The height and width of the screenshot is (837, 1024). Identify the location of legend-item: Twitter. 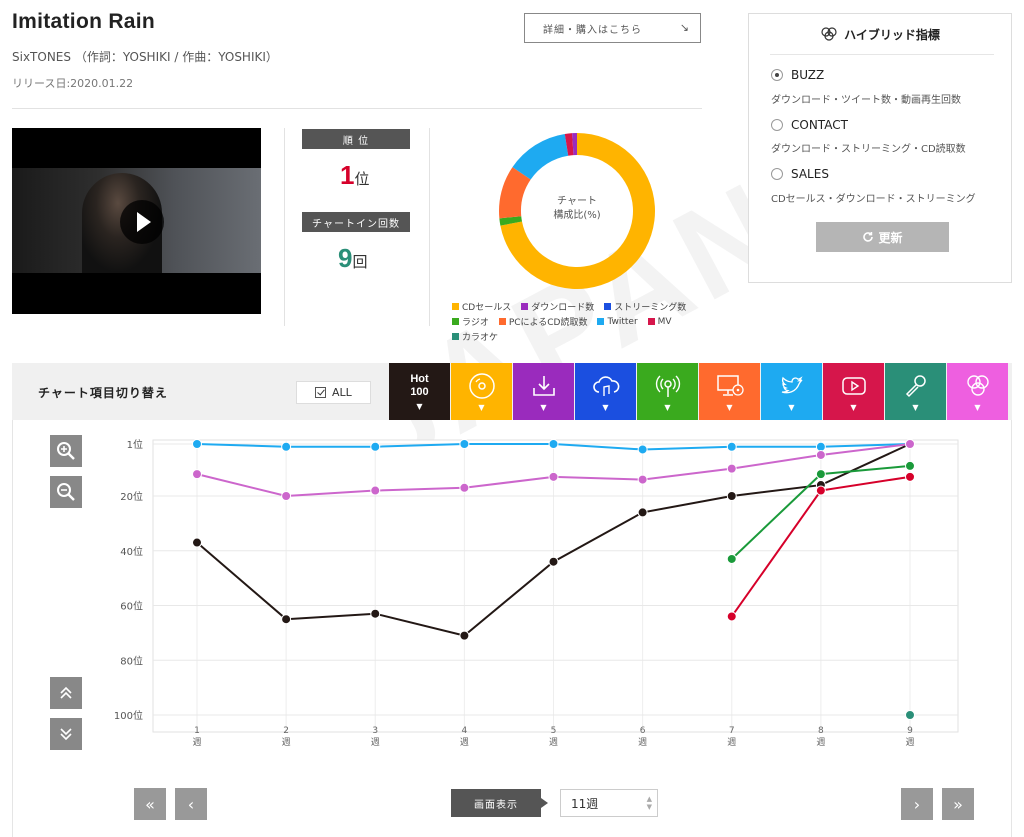
(617, 321).